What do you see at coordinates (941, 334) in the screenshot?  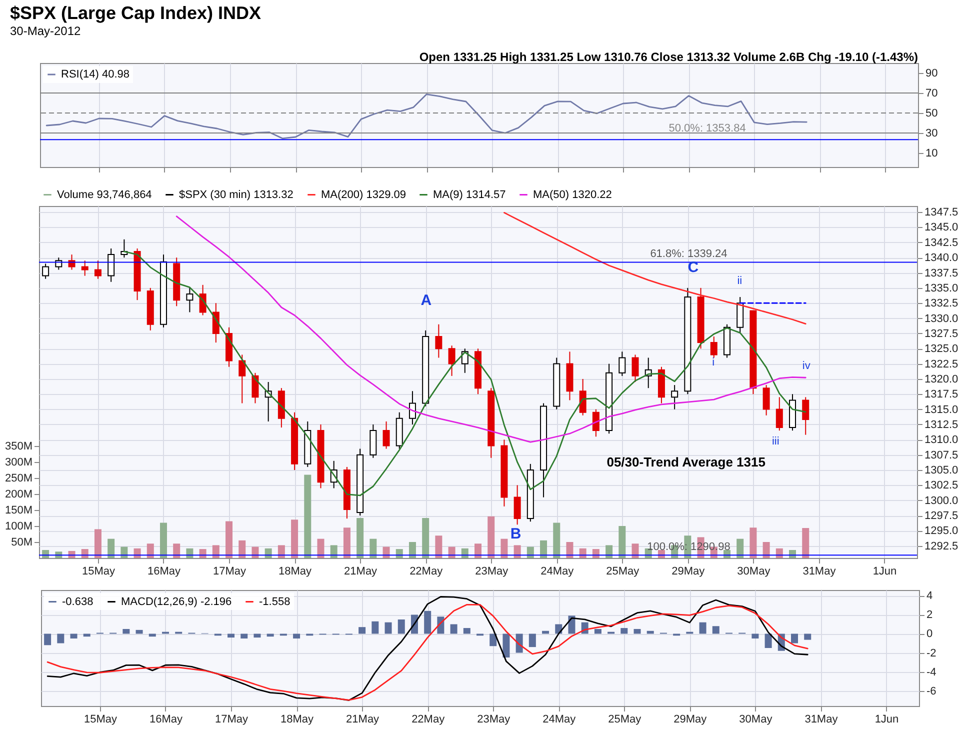 I see `y-tick-label: 1327.5` at bounding box center [941, 334].